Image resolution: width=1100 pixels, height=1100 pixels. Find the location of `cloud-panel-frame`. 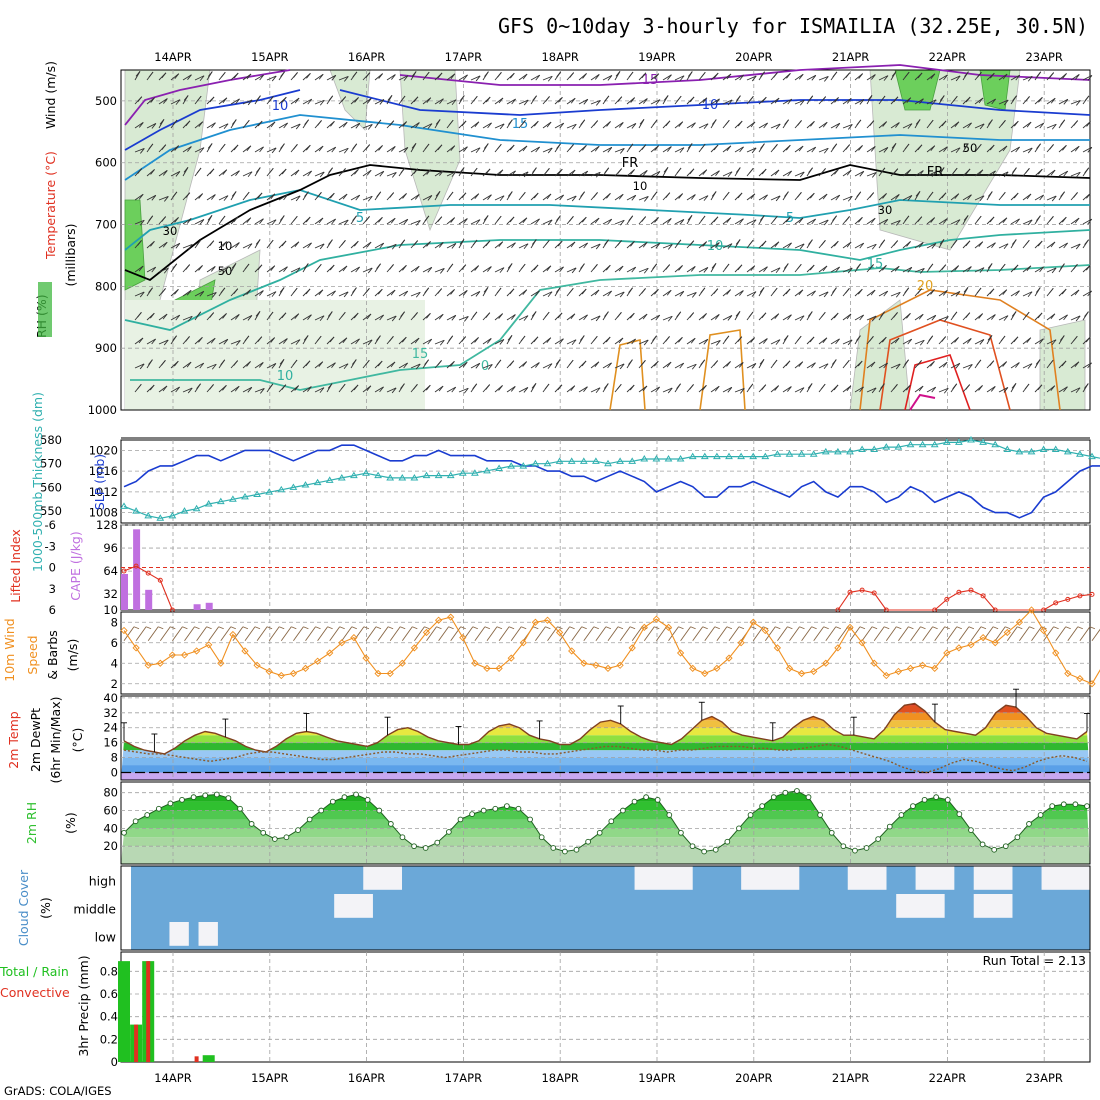

cloud-panel-frame is located at coordinates (605, 908).